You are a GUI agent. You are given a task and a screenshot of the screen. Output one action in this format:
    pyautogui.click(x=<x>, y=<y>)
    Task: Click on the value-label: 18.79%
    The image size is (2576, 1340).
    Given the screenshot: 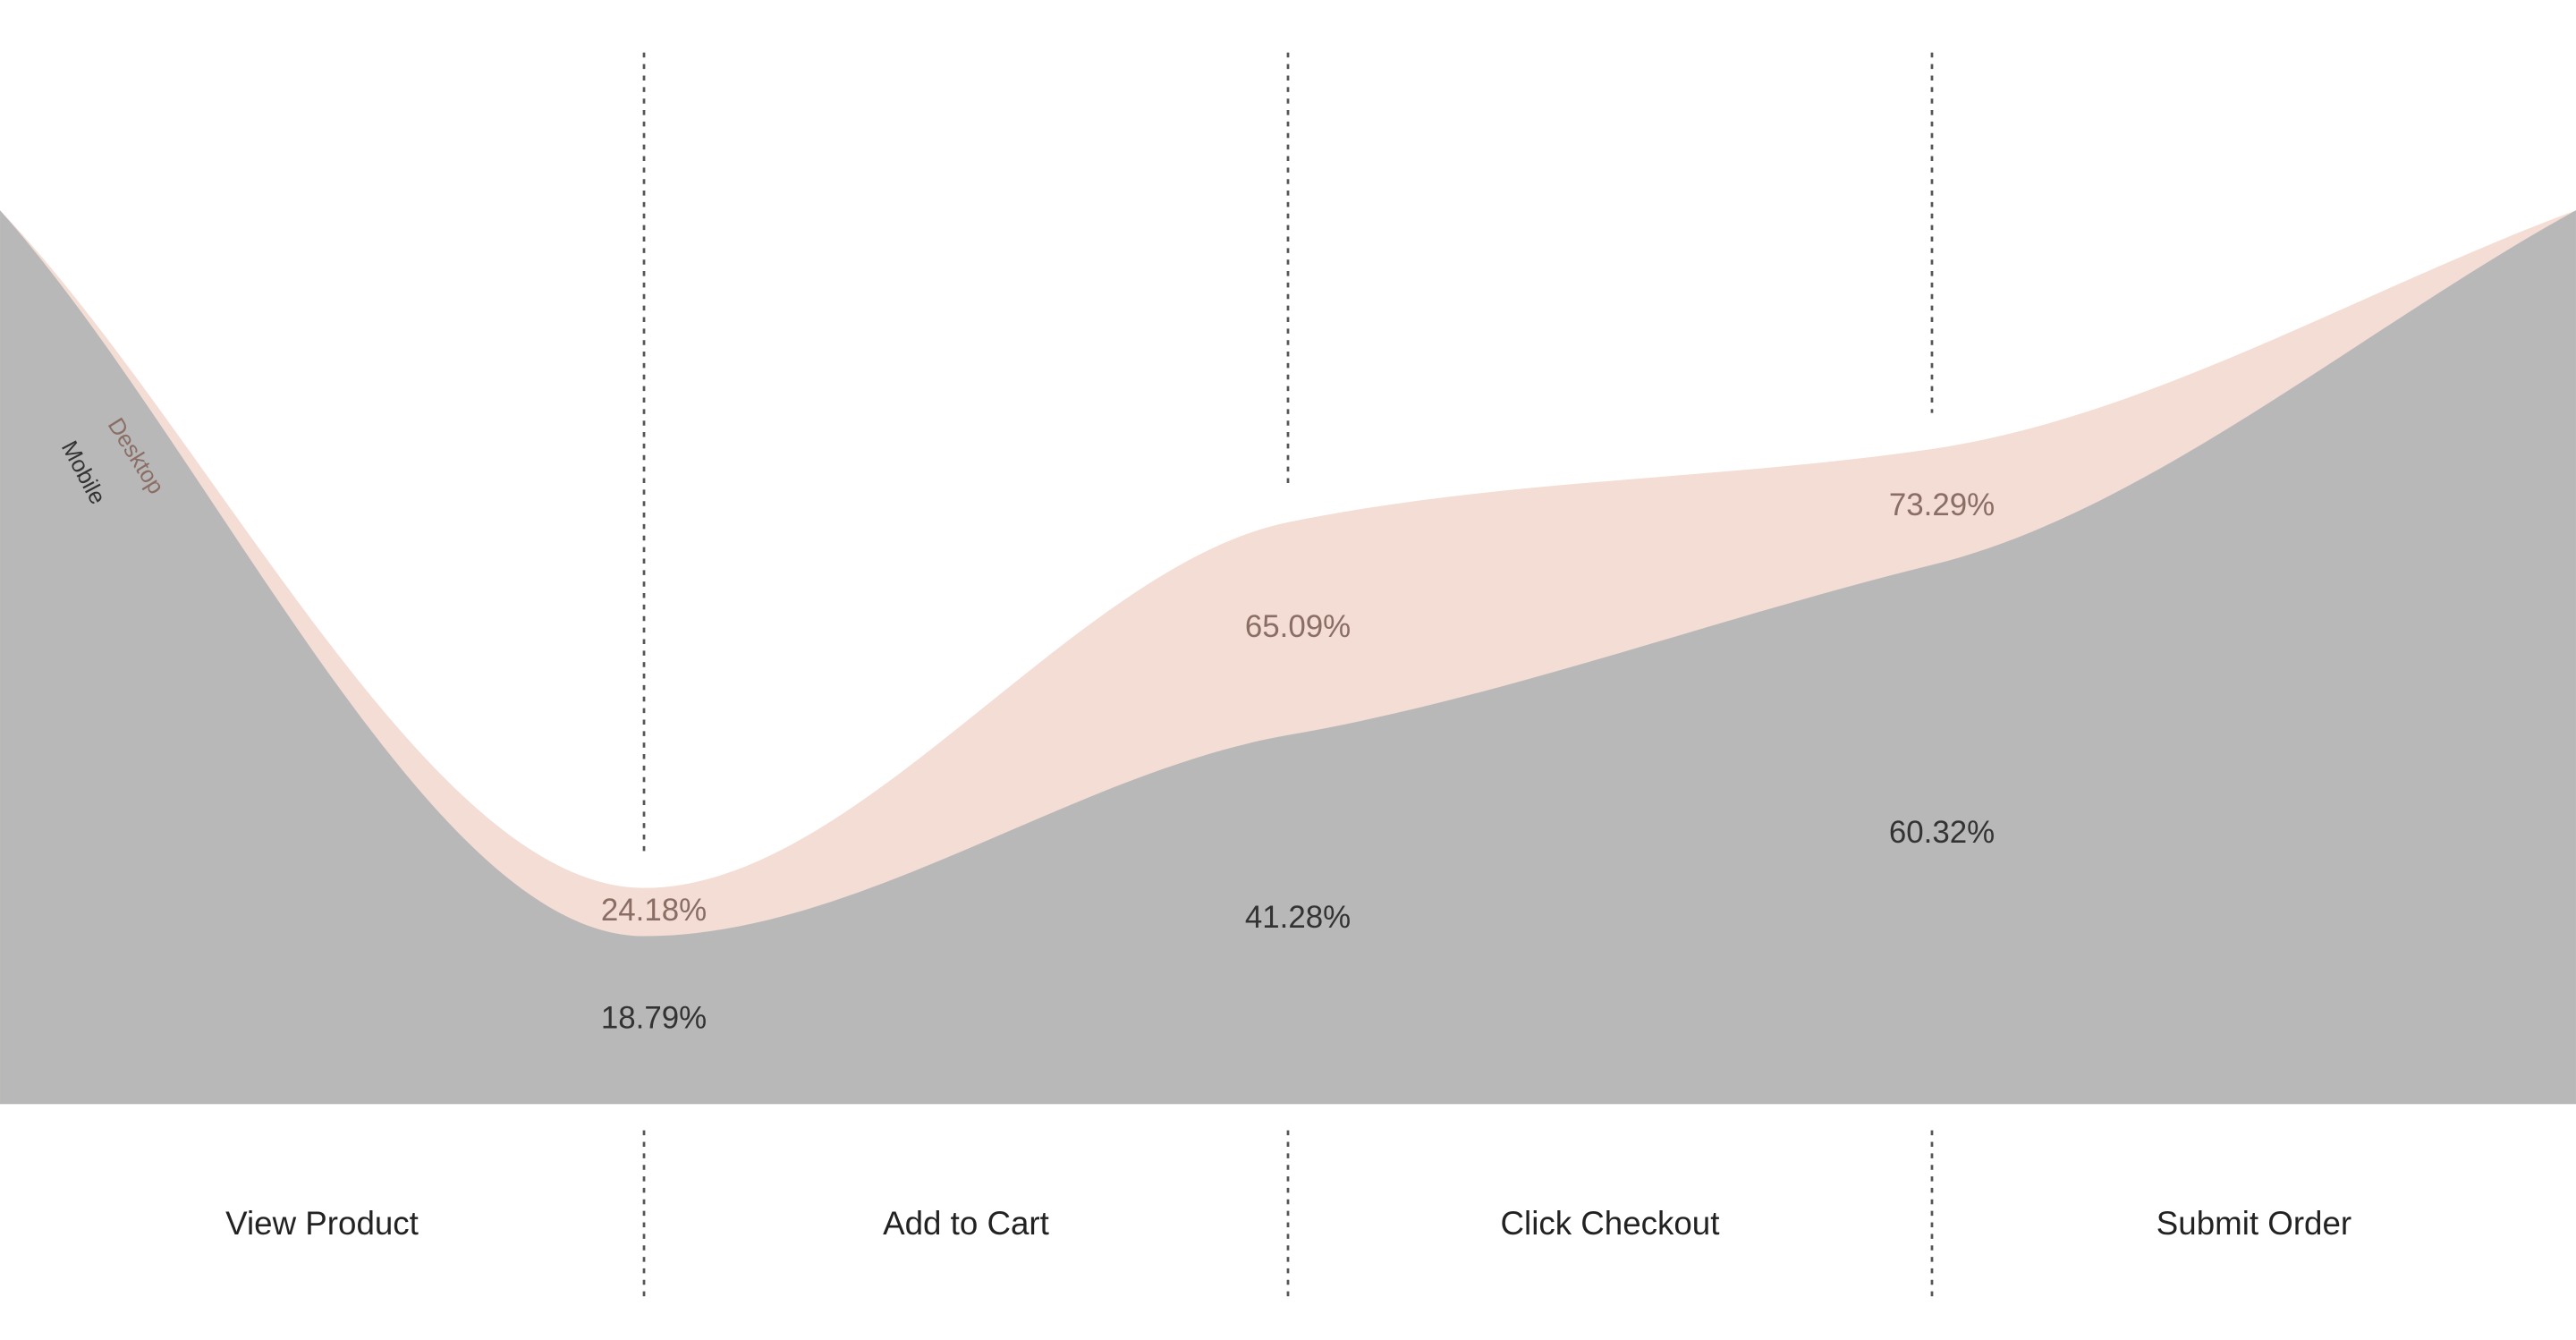 What is the action you would take?
    pyautogui.click(x=654, y=1018)
    